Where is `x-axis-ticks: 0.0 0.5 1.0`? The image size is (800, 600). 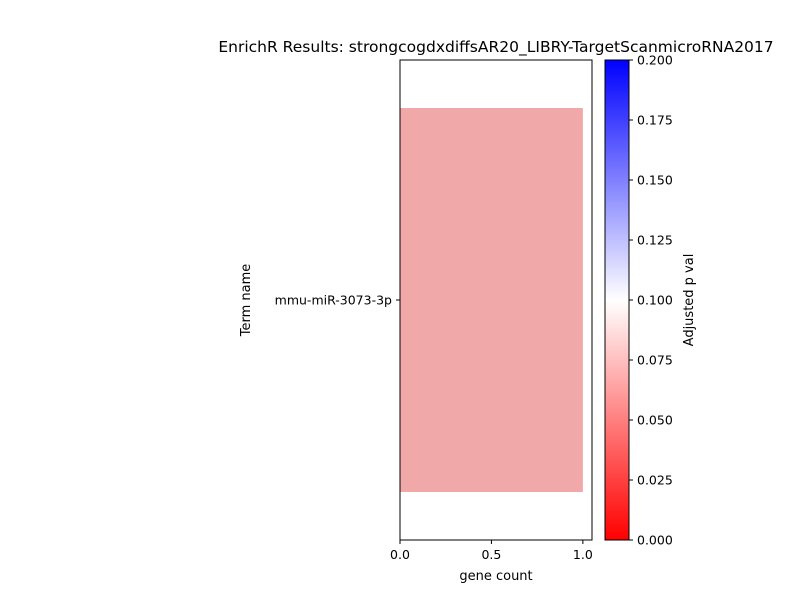 x-axis-ticks: 0.0 0.5 1.0 is located at coordinates (491, 551).